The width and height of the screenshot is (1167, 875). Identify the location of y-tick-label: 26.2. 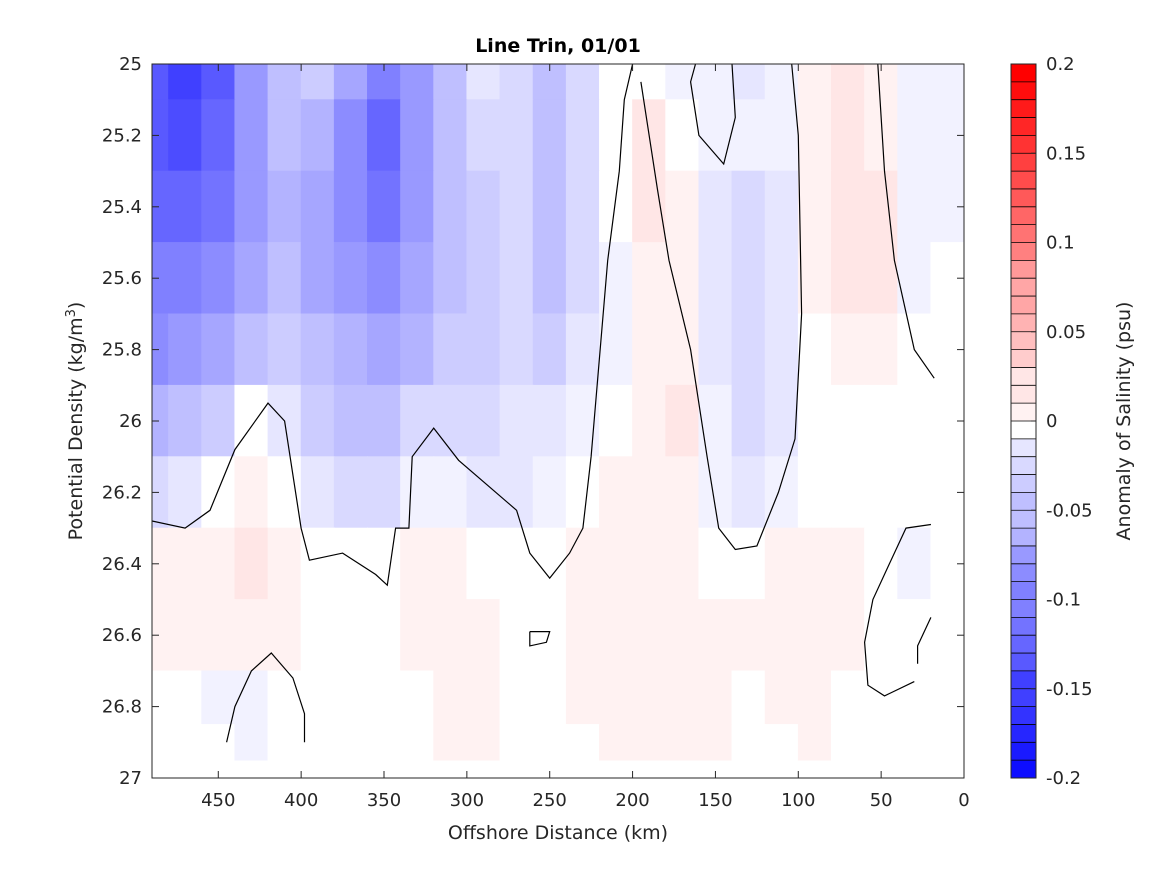
(122, 492).